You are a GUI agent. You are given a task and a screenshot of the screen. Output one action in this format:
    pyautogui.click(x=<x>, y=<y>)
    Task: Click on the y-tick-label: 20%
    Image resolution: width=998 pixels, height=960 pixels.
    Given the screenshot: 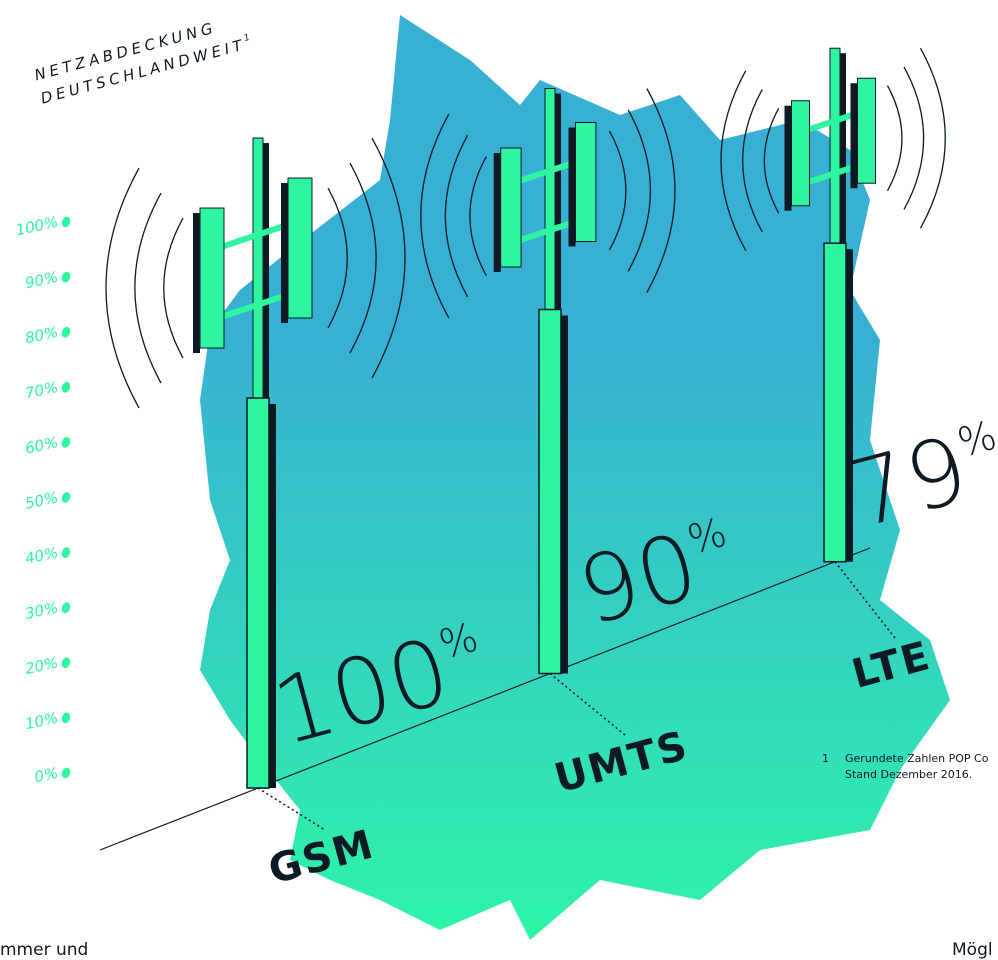 What is the action you would take?
    pyautogui.click(x=41, y=666)
    